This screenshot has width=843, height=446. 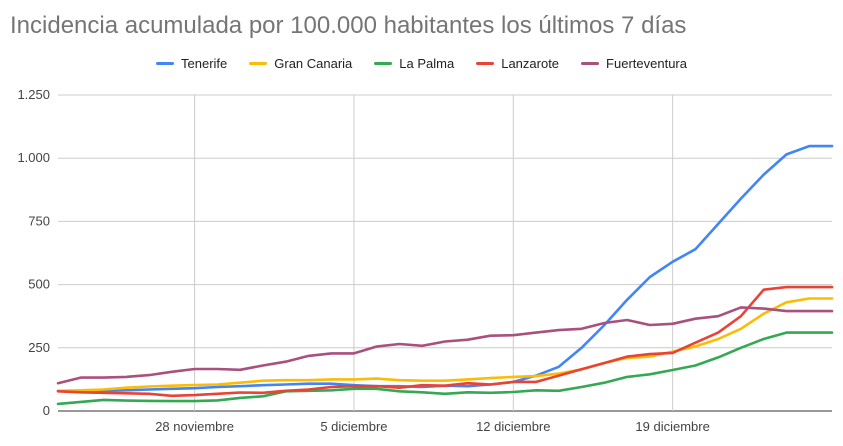 I want to click on legend-label: Lanzarote, so click(x=530, y=63).